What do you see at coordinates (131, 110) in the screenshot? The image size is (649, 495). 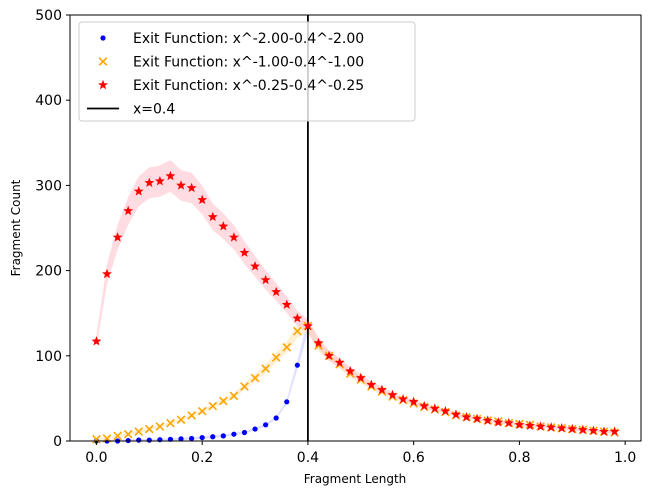 I see `legend-entry: x=0.4` at bounding box center [131, 110].